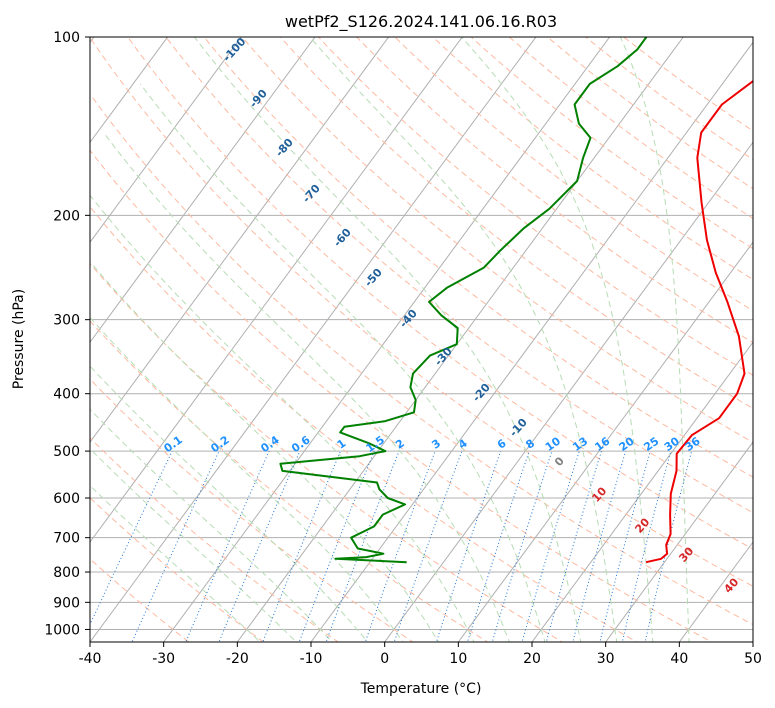  I want to click on dry-adiabat-label: 0, so click(559, 461).